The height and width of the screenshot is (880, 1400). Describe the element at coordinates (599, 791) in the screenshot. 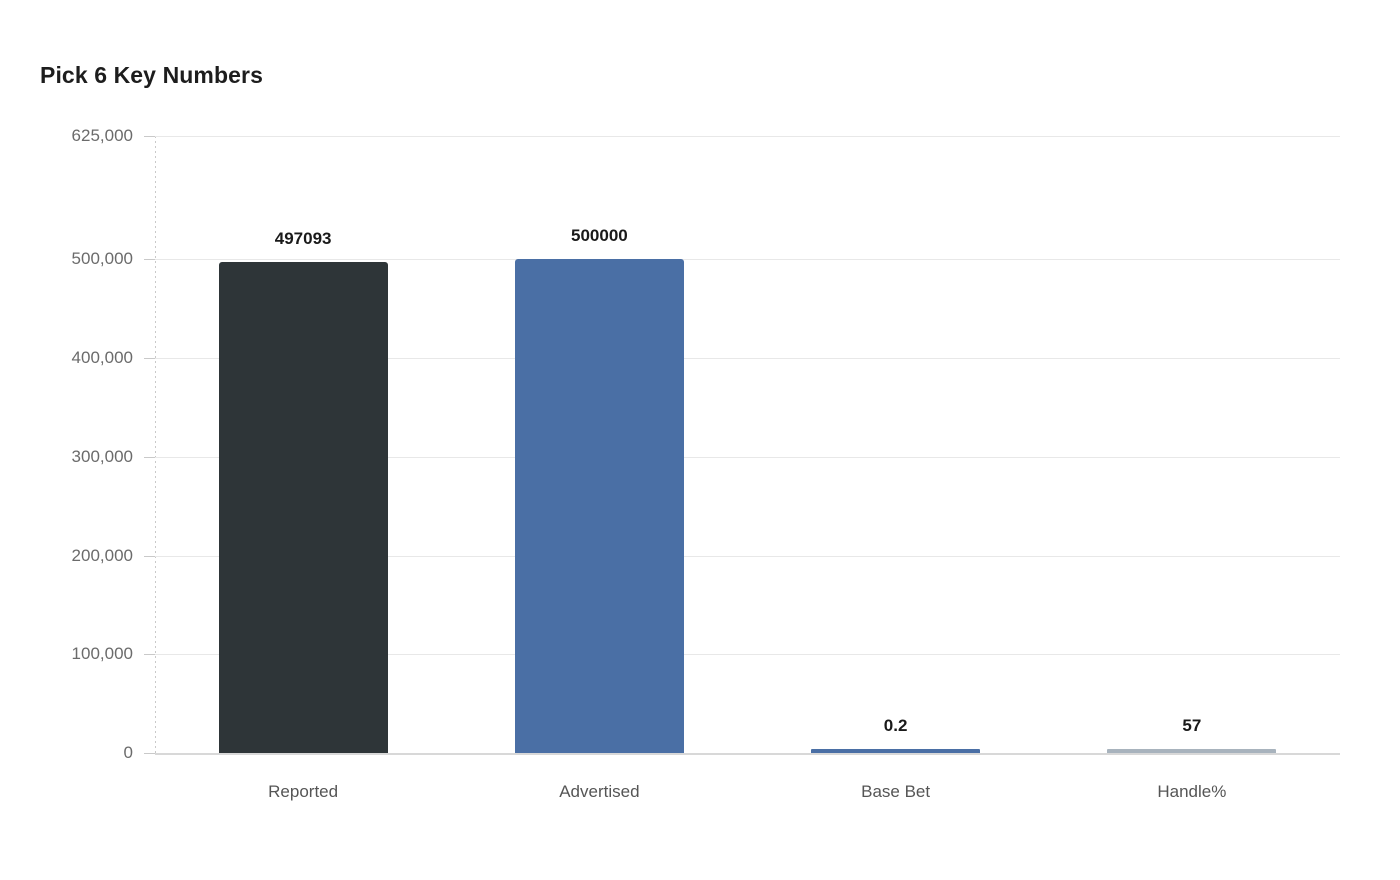

I see `x-category-label: Advertised` at that location.